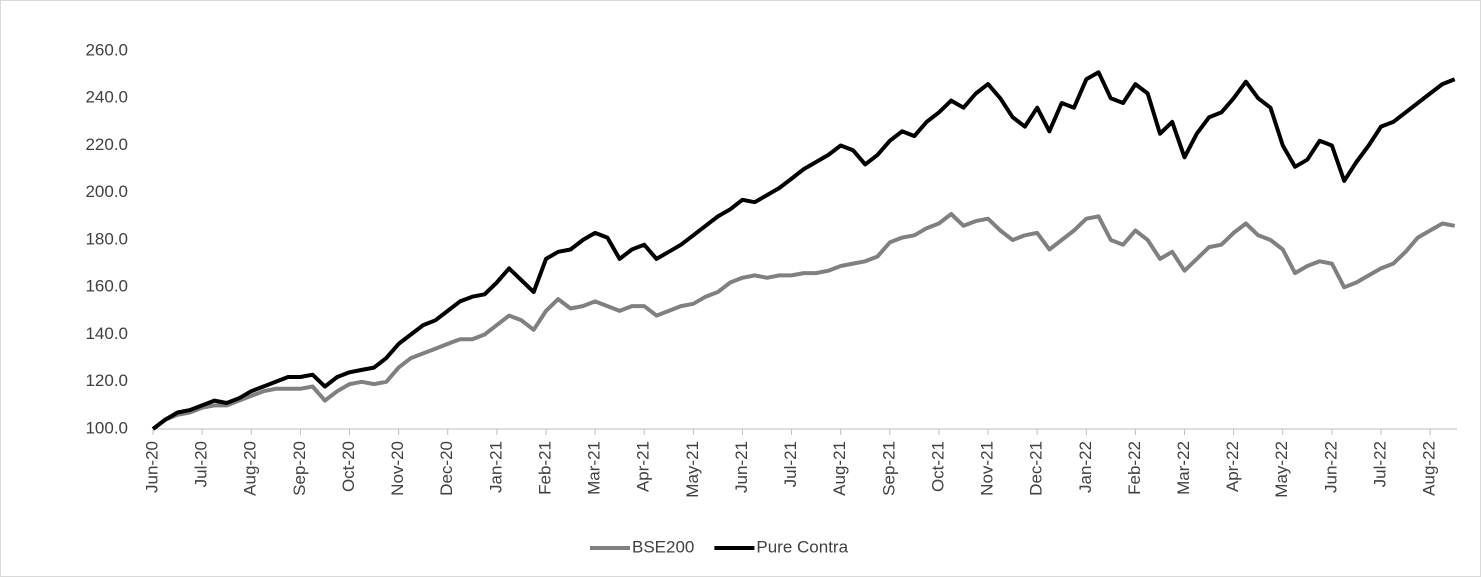 The height and width of the screenshot is (577, 1481). Describe the element at coordinates (201, 464) in the screenshot. I see `x-tick-label: Jul-20` at that location.